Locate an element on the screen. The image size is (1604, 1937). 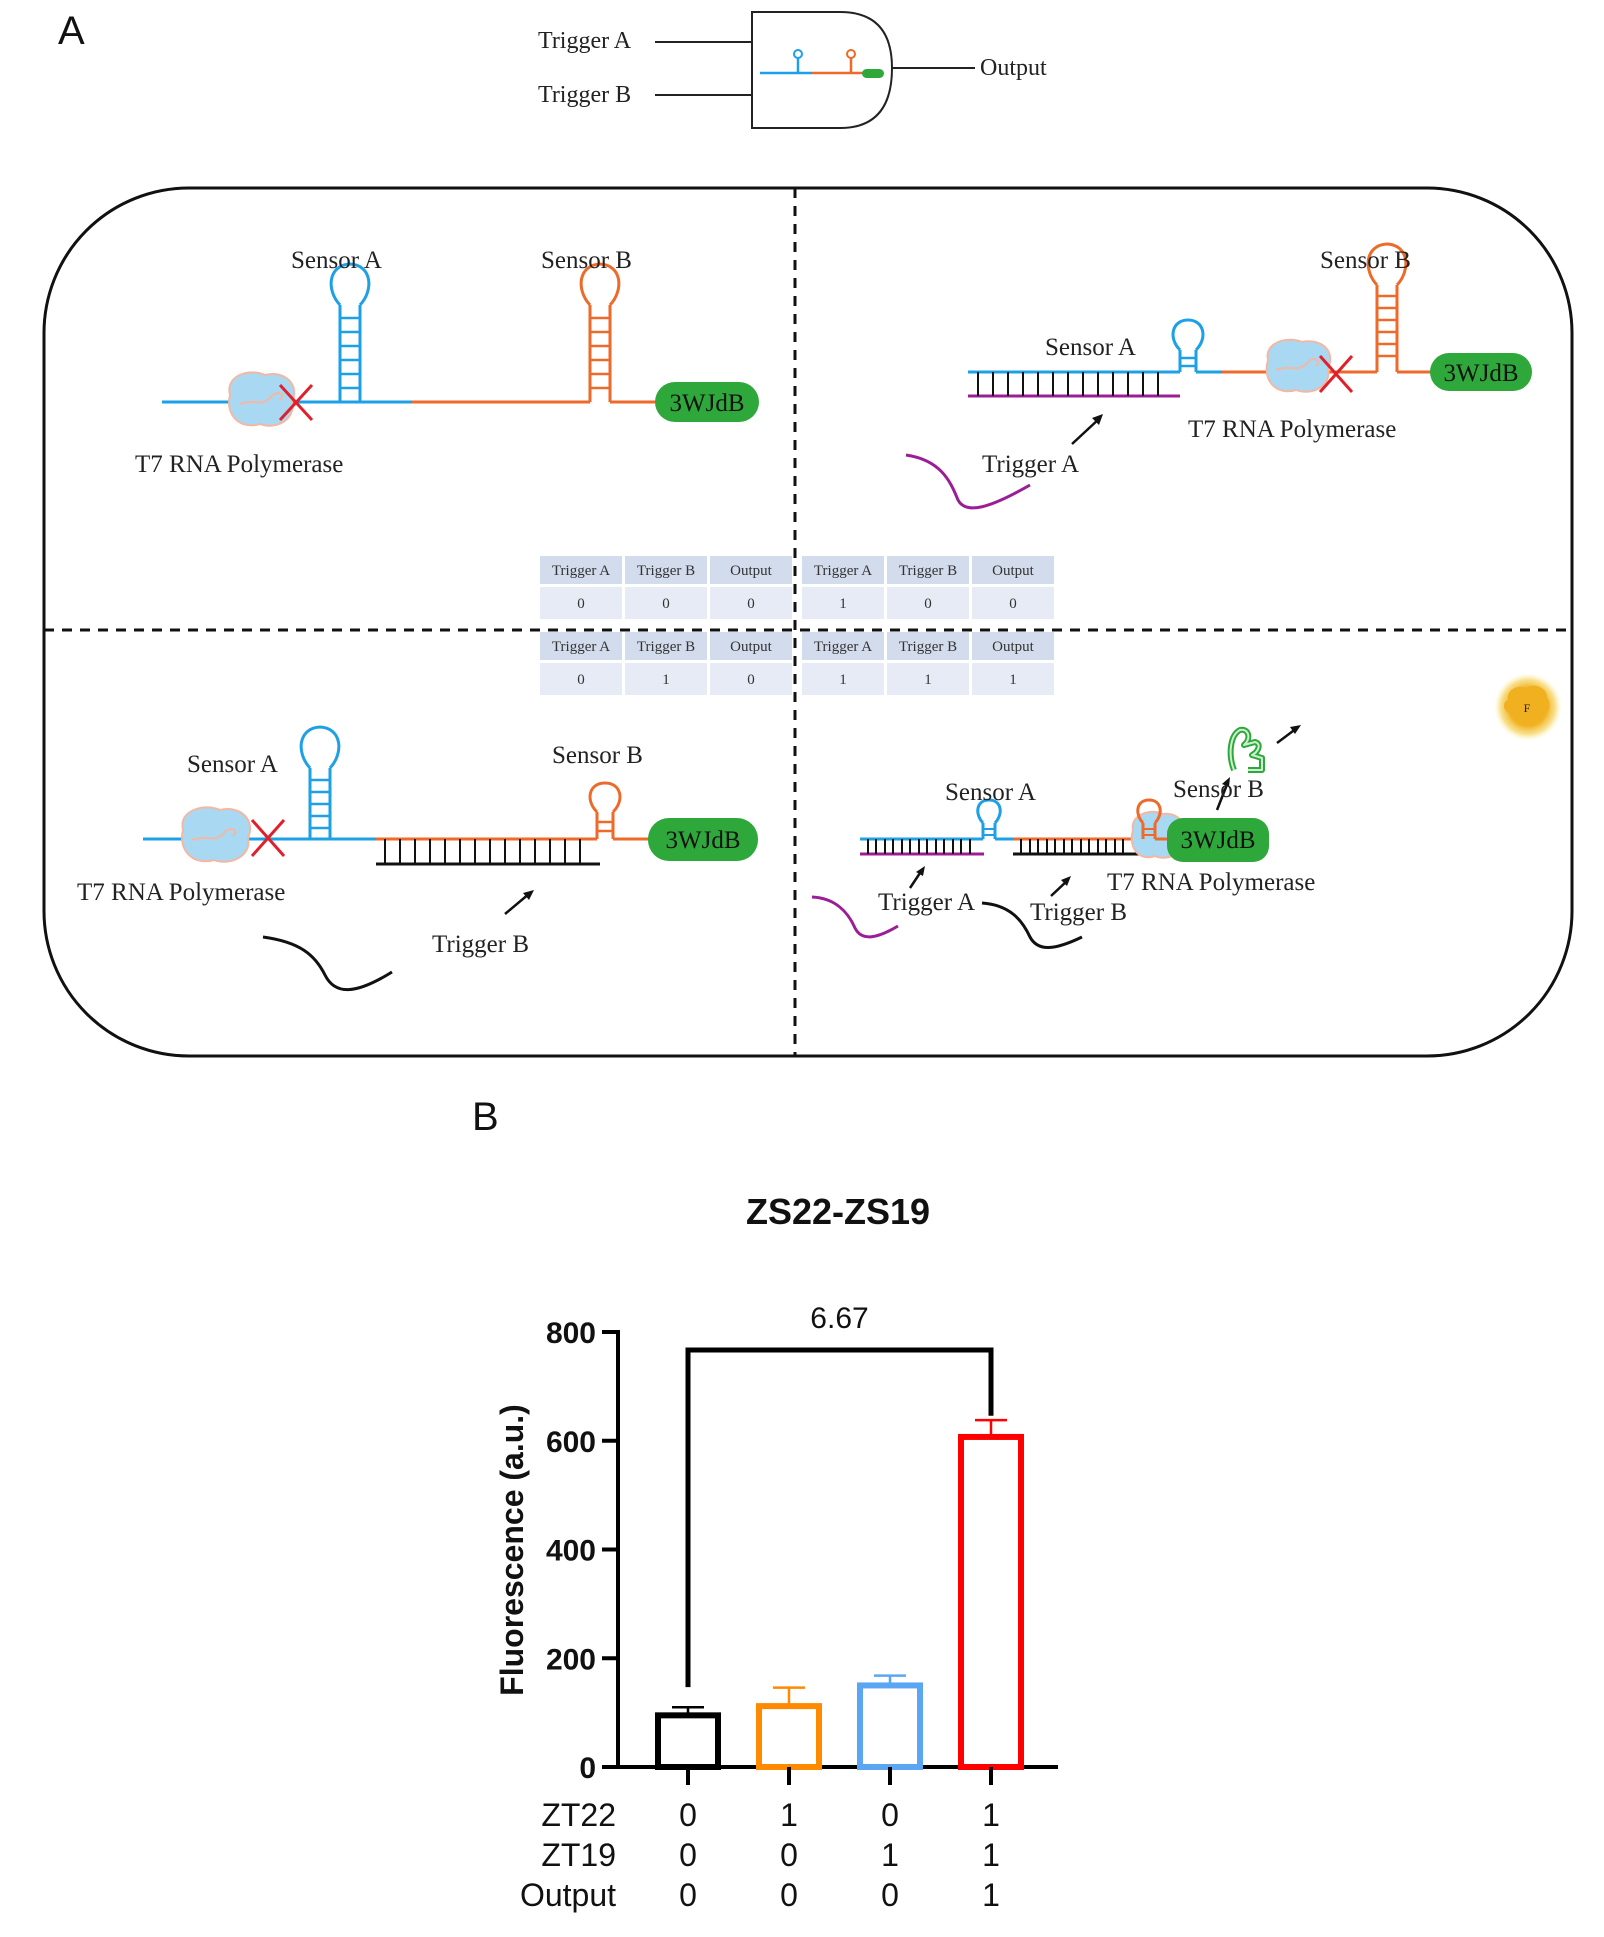
truth-table: Trigger A 1 Trigger B 0 Output 0 is located at coordinates (928, 587).